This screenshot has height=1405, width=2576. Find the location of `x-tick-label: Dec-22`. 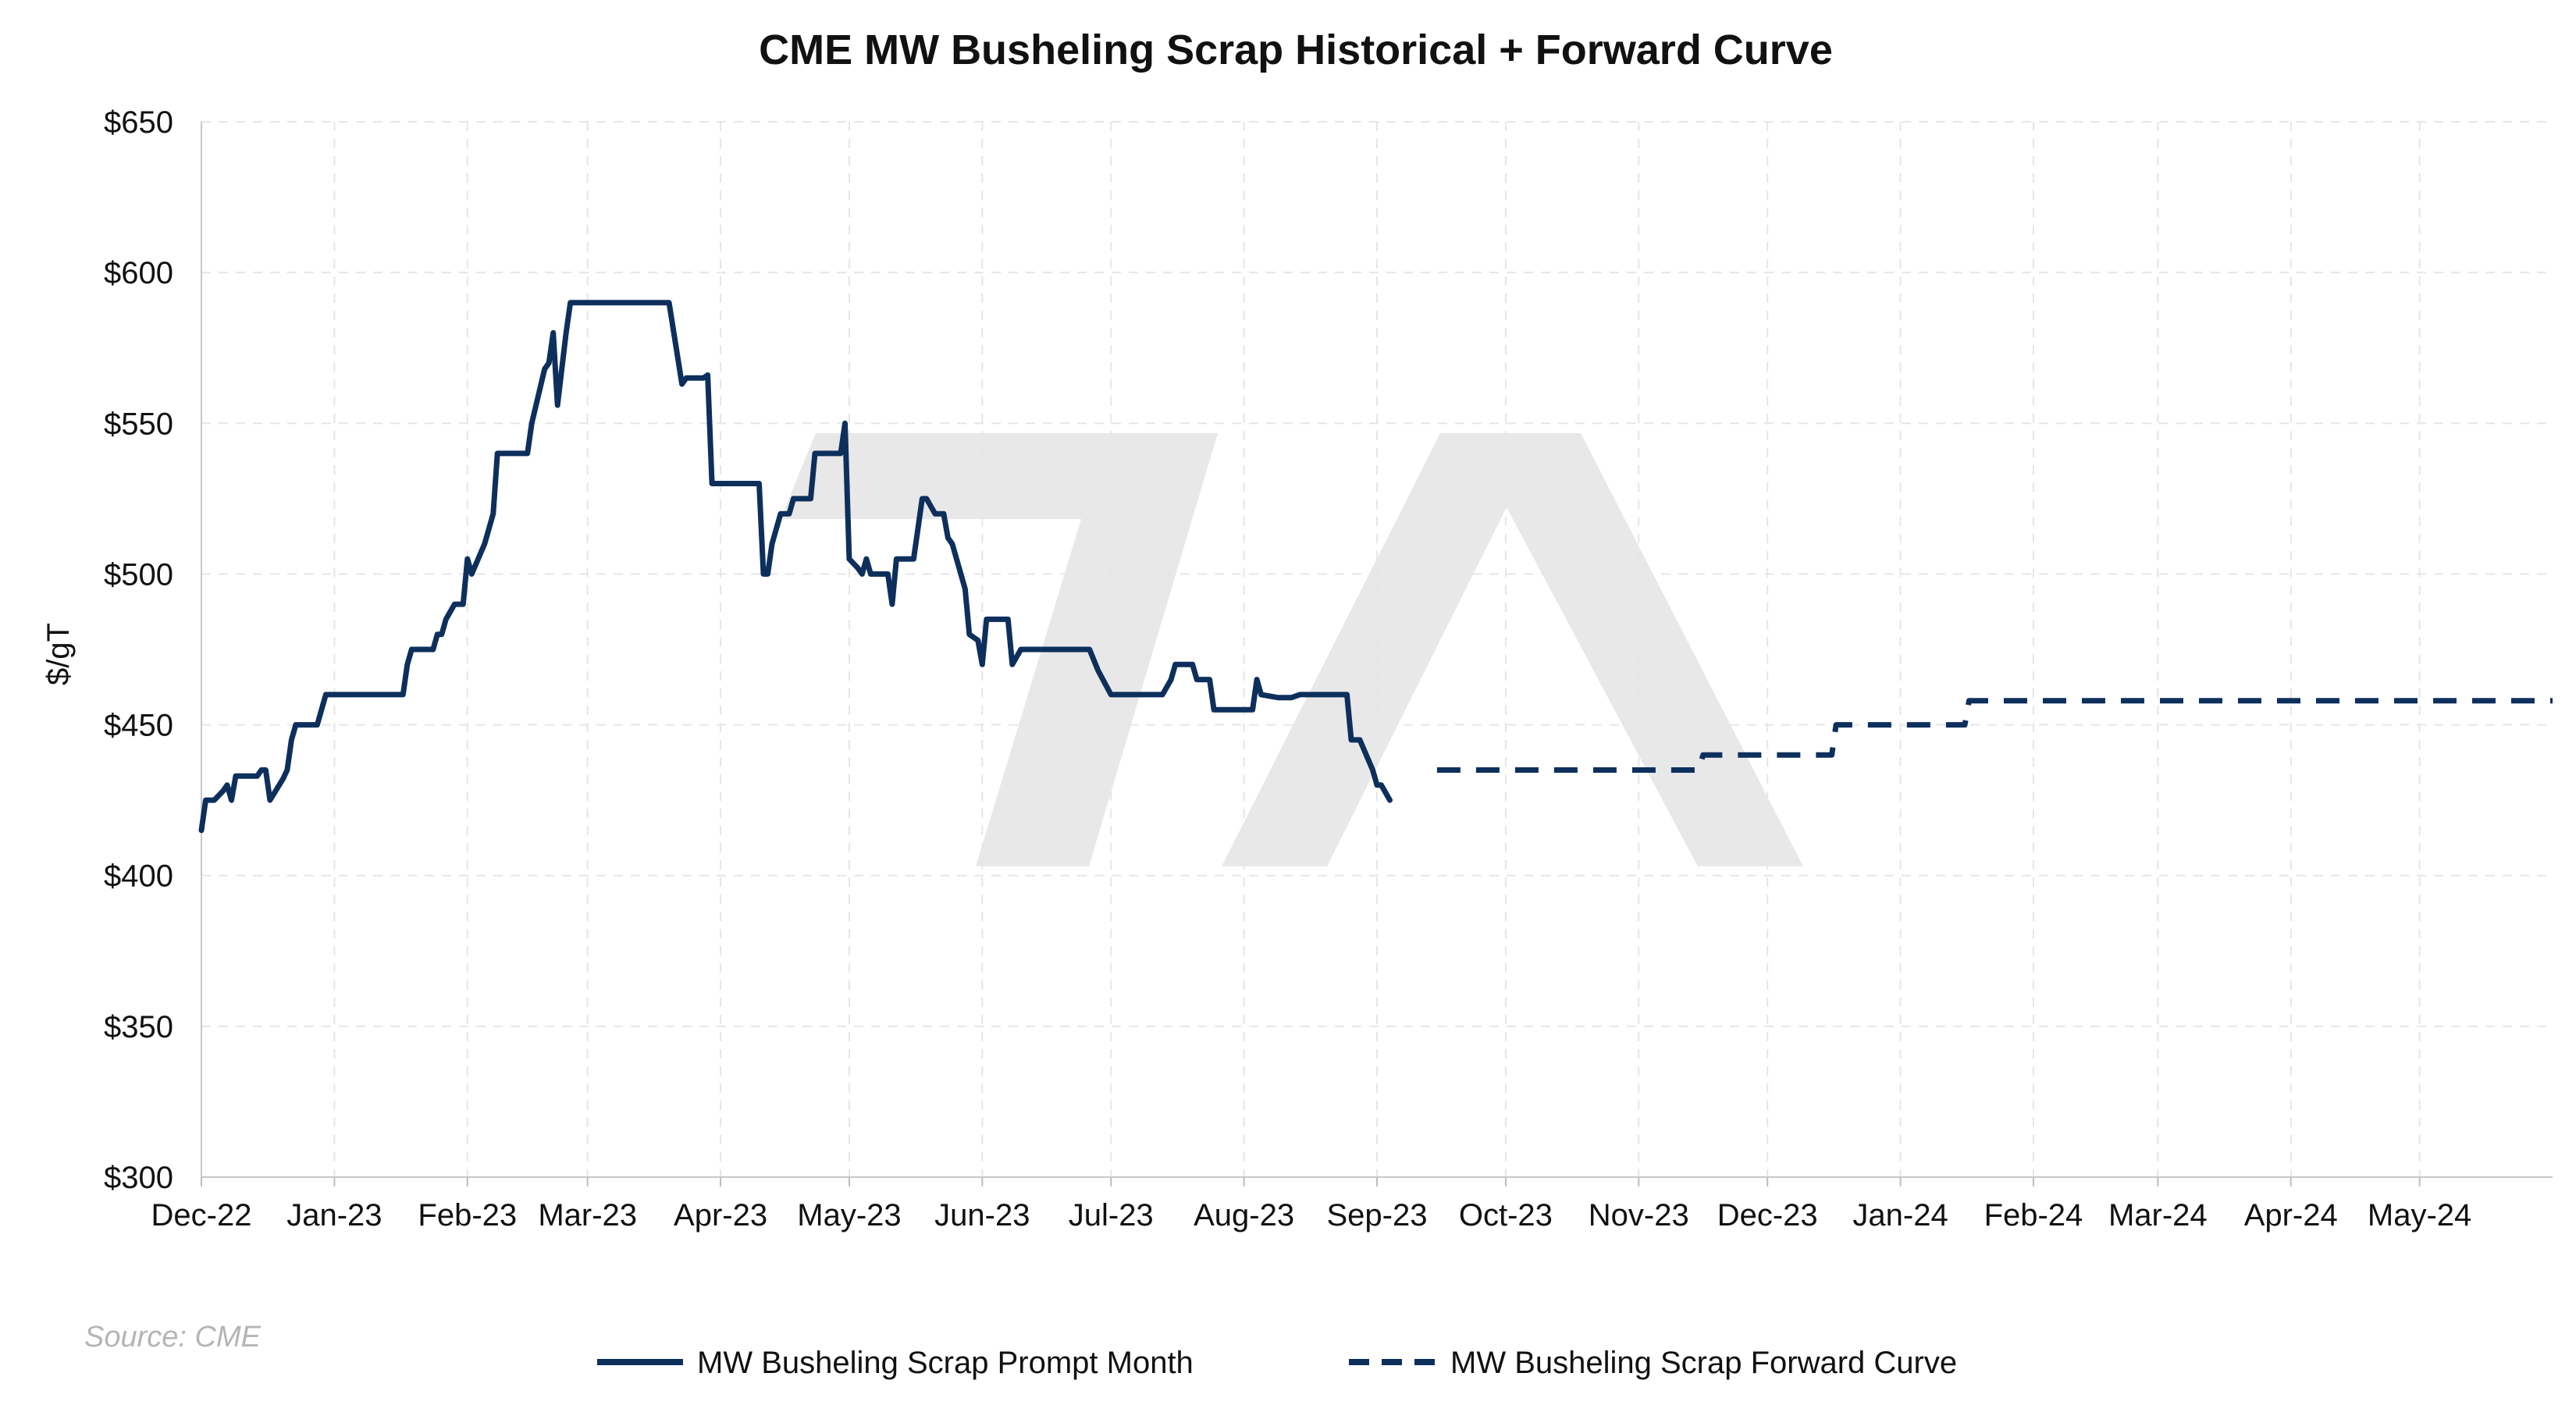

x-tick-label: Dec-22 is located at coordinates (201, 1215).